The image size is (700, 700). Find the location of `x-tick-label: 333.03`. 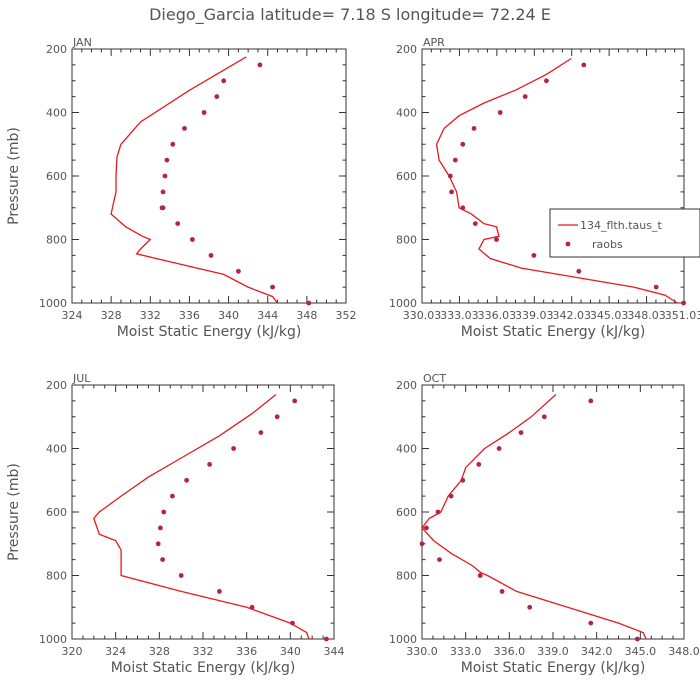

x-tick-label: 333.03 is located at coordinates (459, 315).